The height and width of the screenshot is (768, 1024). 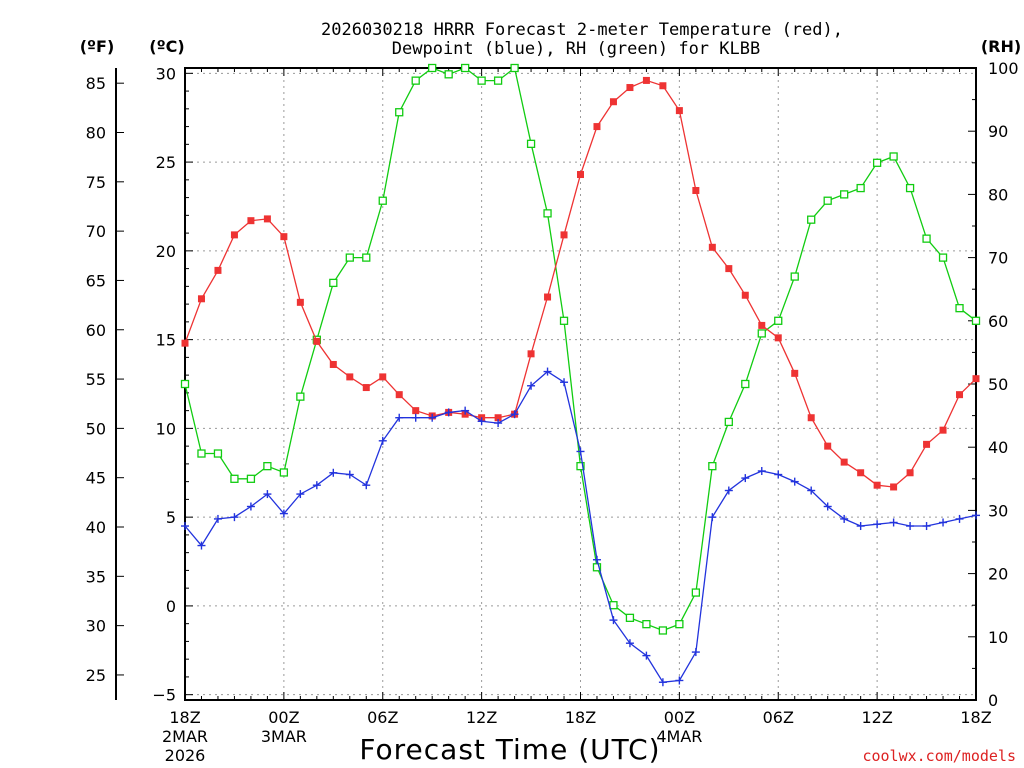 What do you see at coordinates (975, 717) in the screenshot?
I see `time-tick-label: 18Z` at bounding box center [975, 717].